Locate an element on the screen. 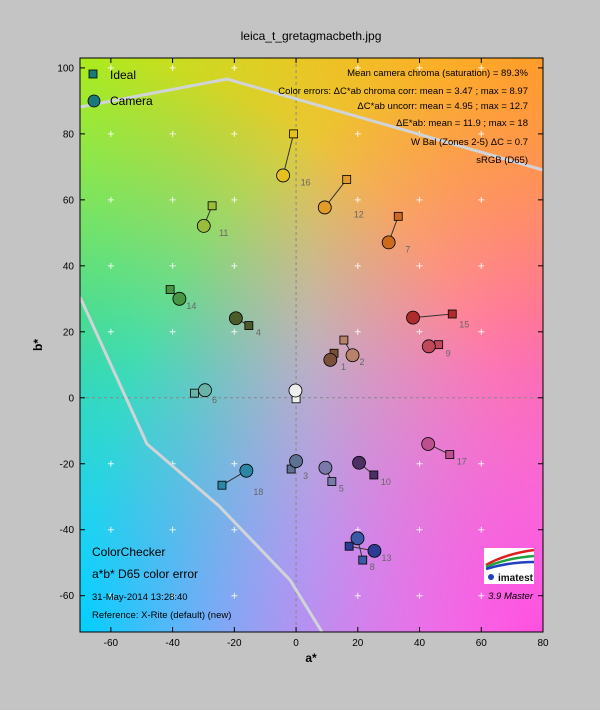 This screenshot has width=600, height=710. patch-5: 5 is located at coordinates (331, 477).